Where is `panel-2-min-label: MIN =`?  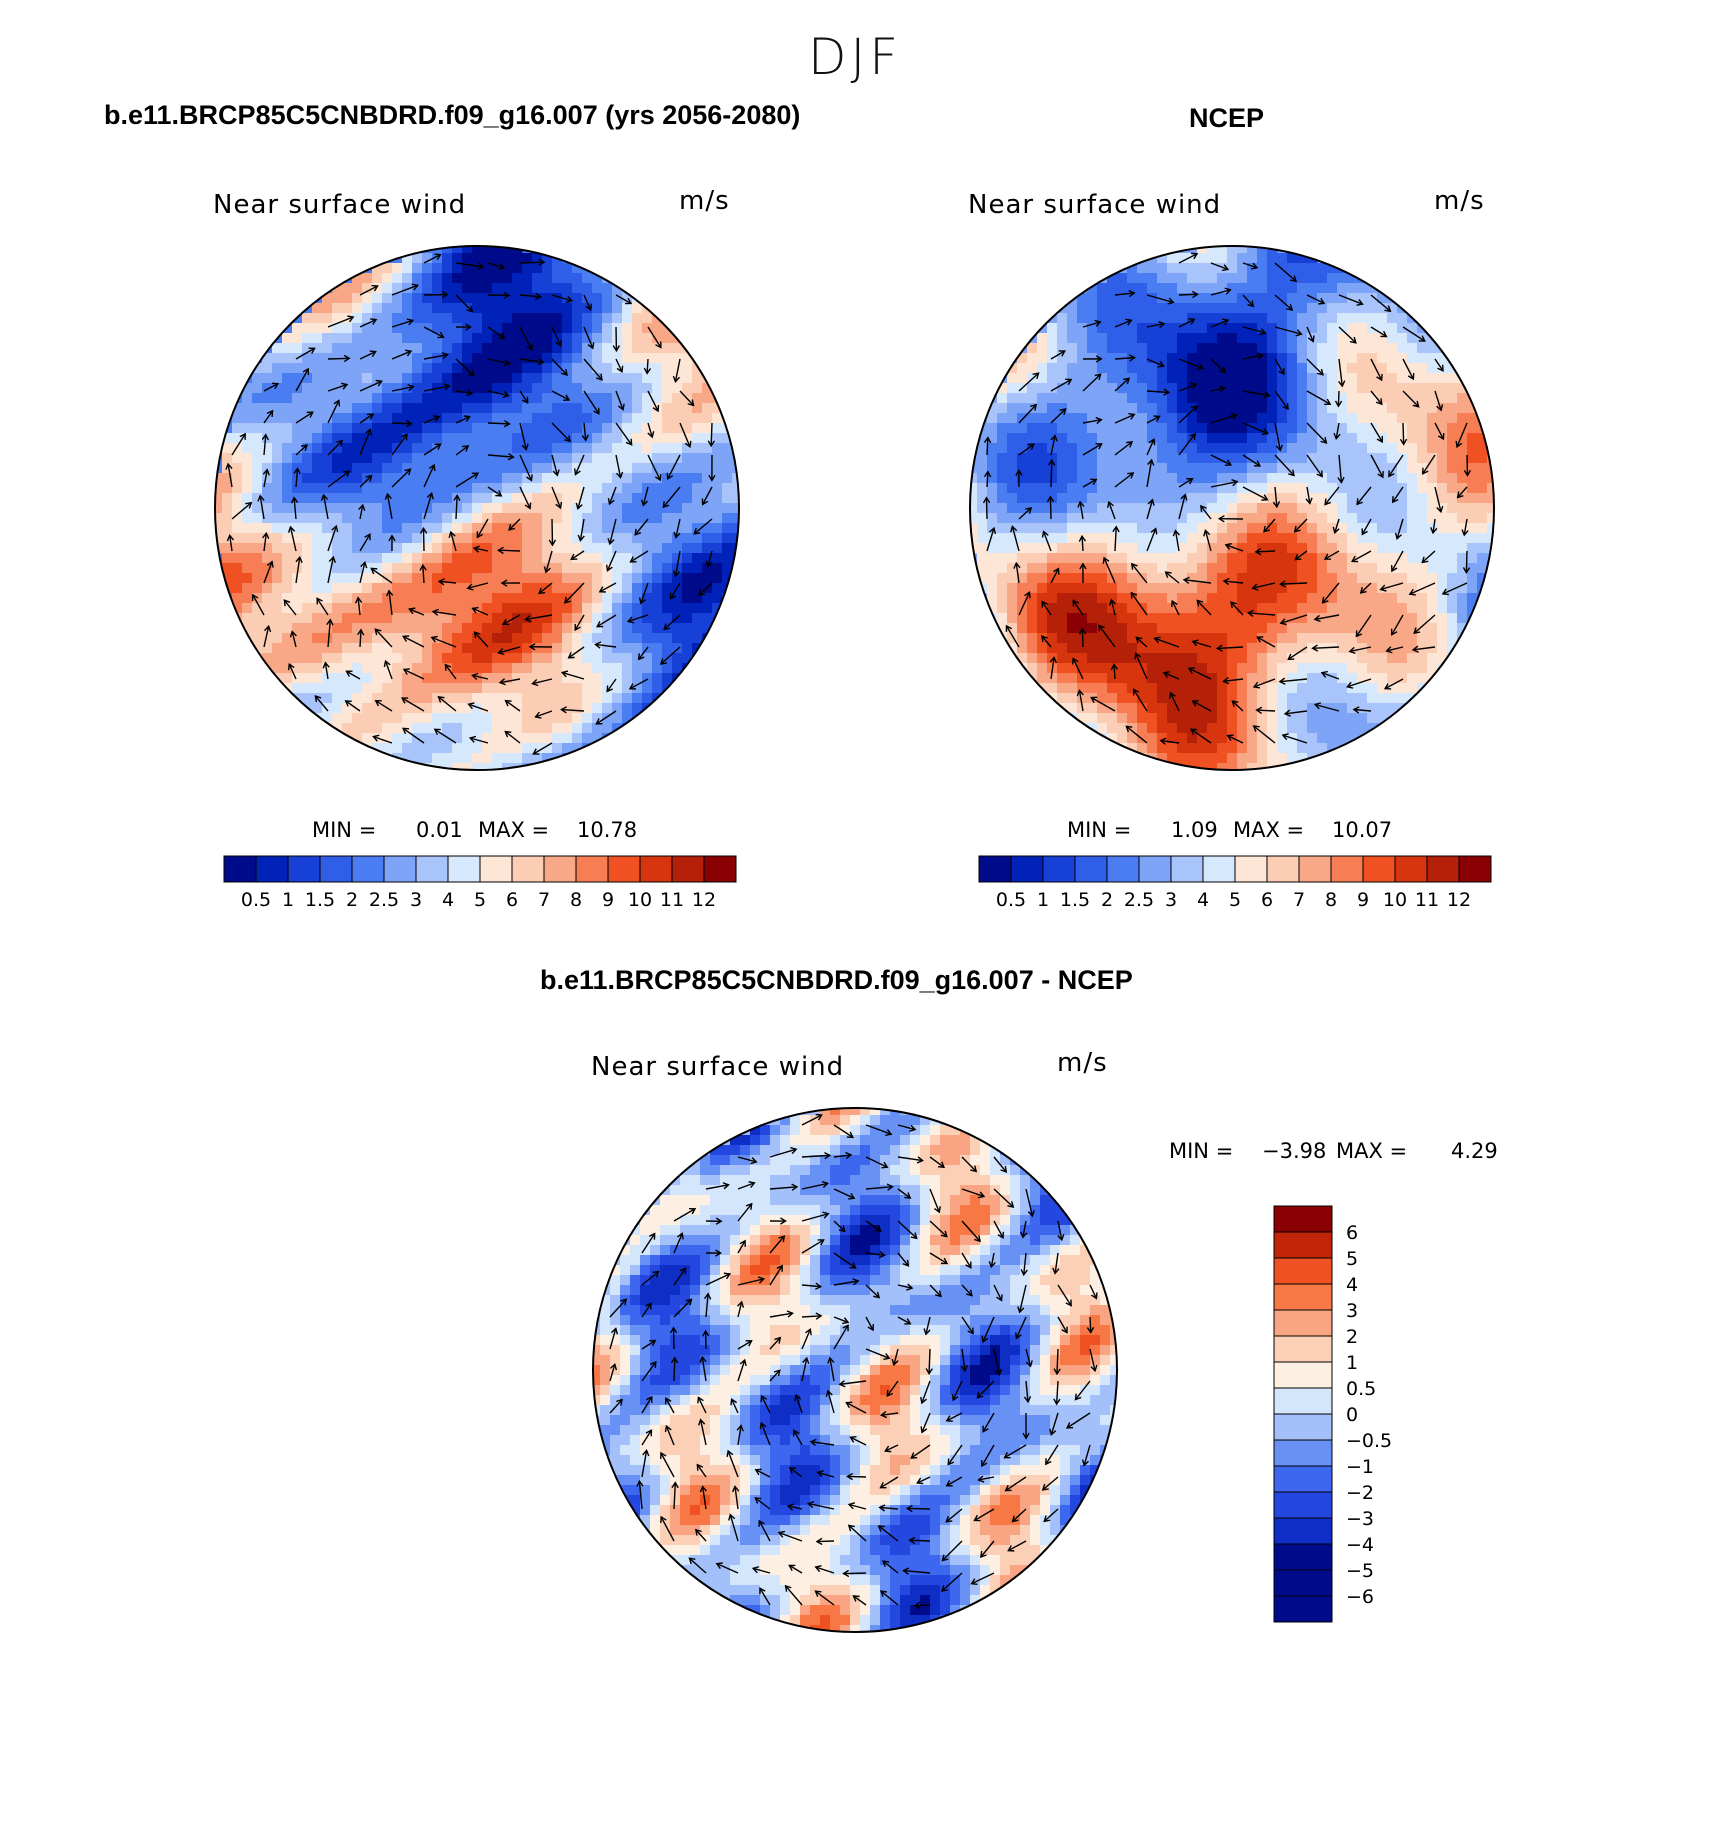
panel-2-min-label: MIN = is located at coordinates (1099, 830).